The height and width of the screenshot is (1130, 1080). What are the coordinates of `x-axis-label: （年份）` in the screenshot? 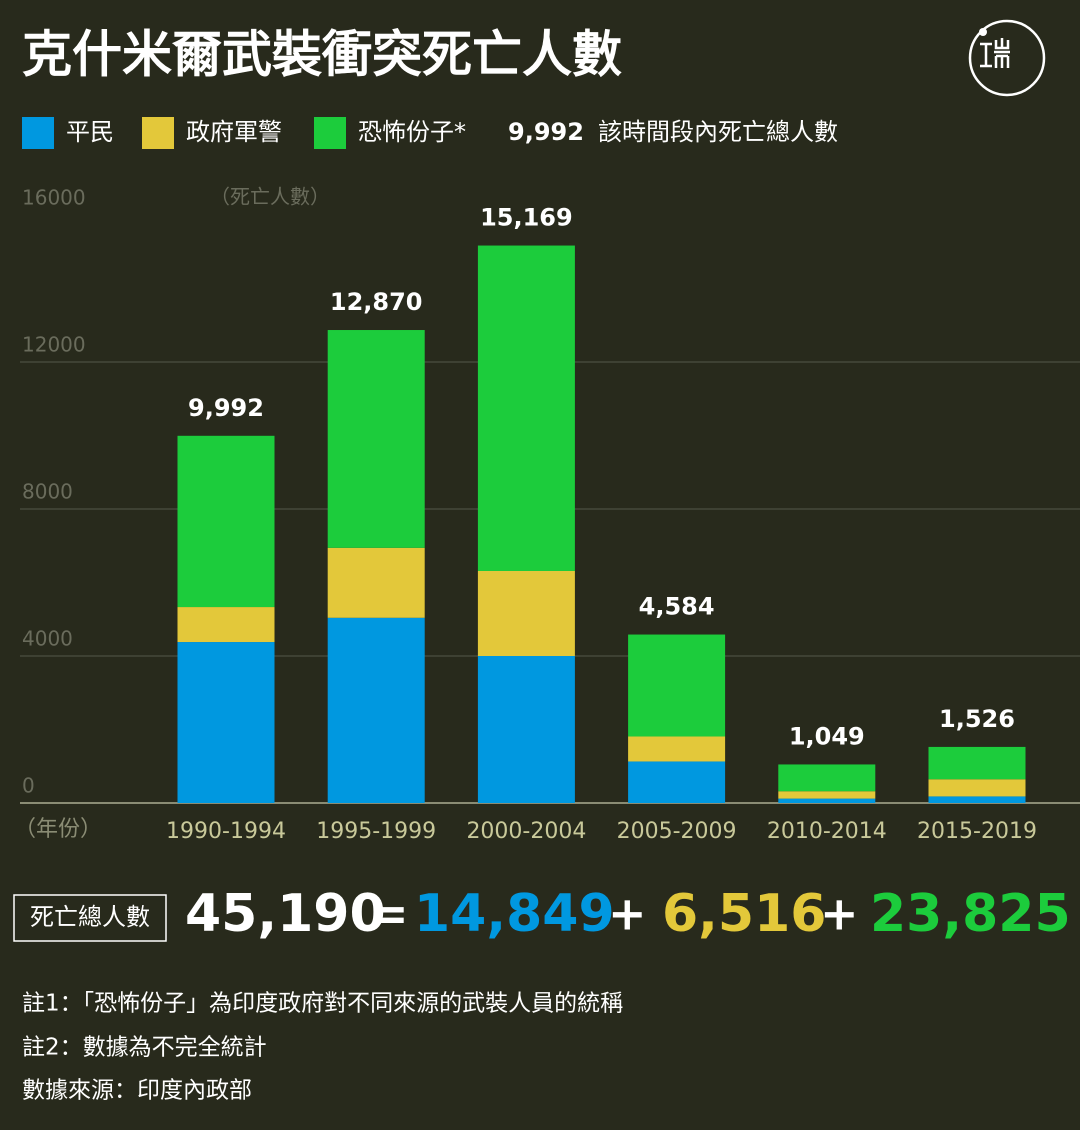 It's located at (58, 829).